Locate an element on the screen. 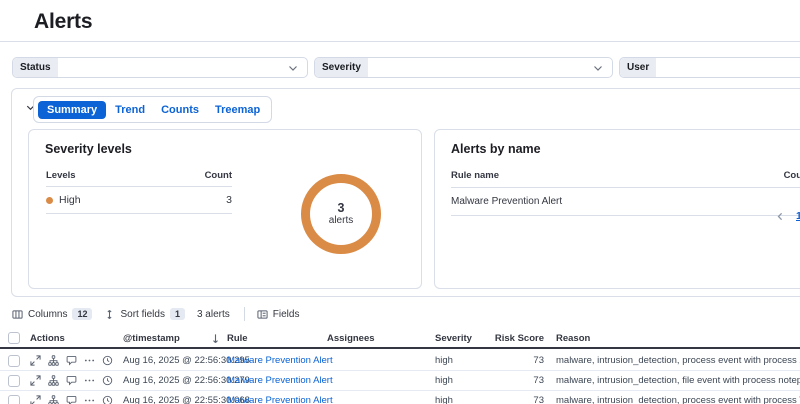 The height and width of the screenshot is (404, 800). tab-trend: Trend is located at coordinates (130, 110).